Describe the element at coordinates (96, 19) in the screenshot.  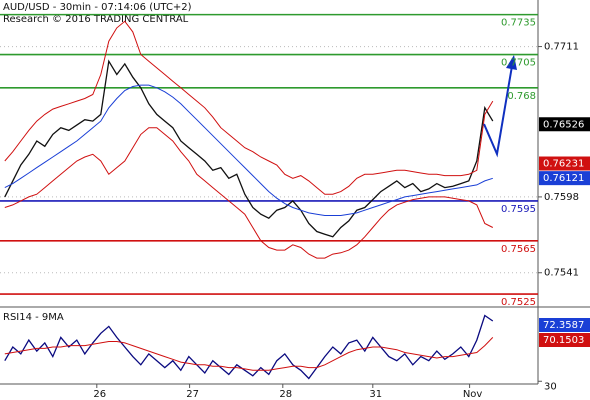
I see `chart-subtitle: Research © 2016 TRADING CENTRAL` at that location.